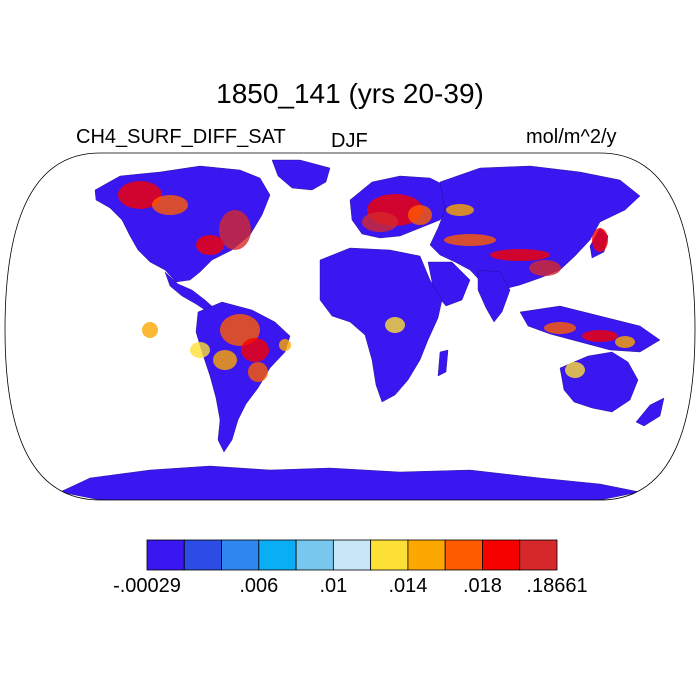 This screenshot has height=700, width=700. I want to click on africa, so click(381, 325).